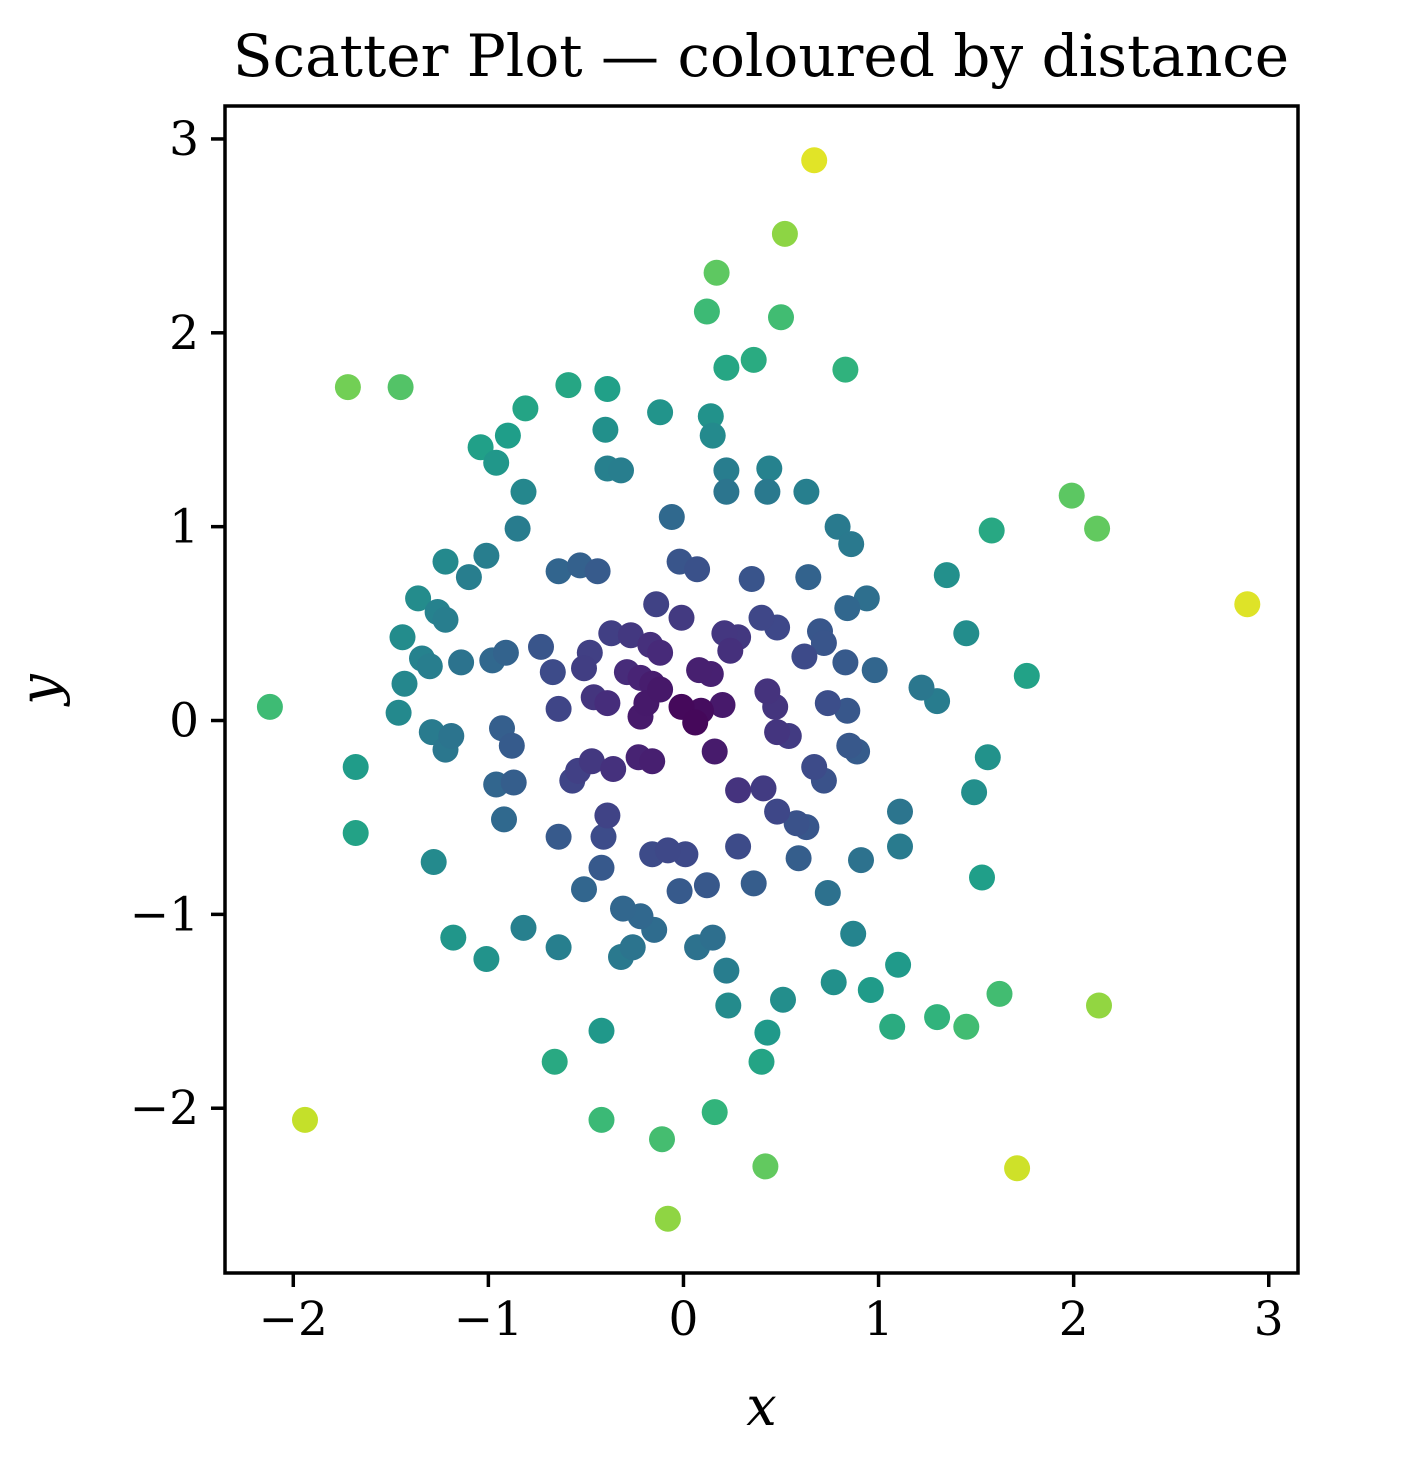 This screenshot has height=1465, width=1427. I want to click on y-tick-label: 3, so click(184, 139).